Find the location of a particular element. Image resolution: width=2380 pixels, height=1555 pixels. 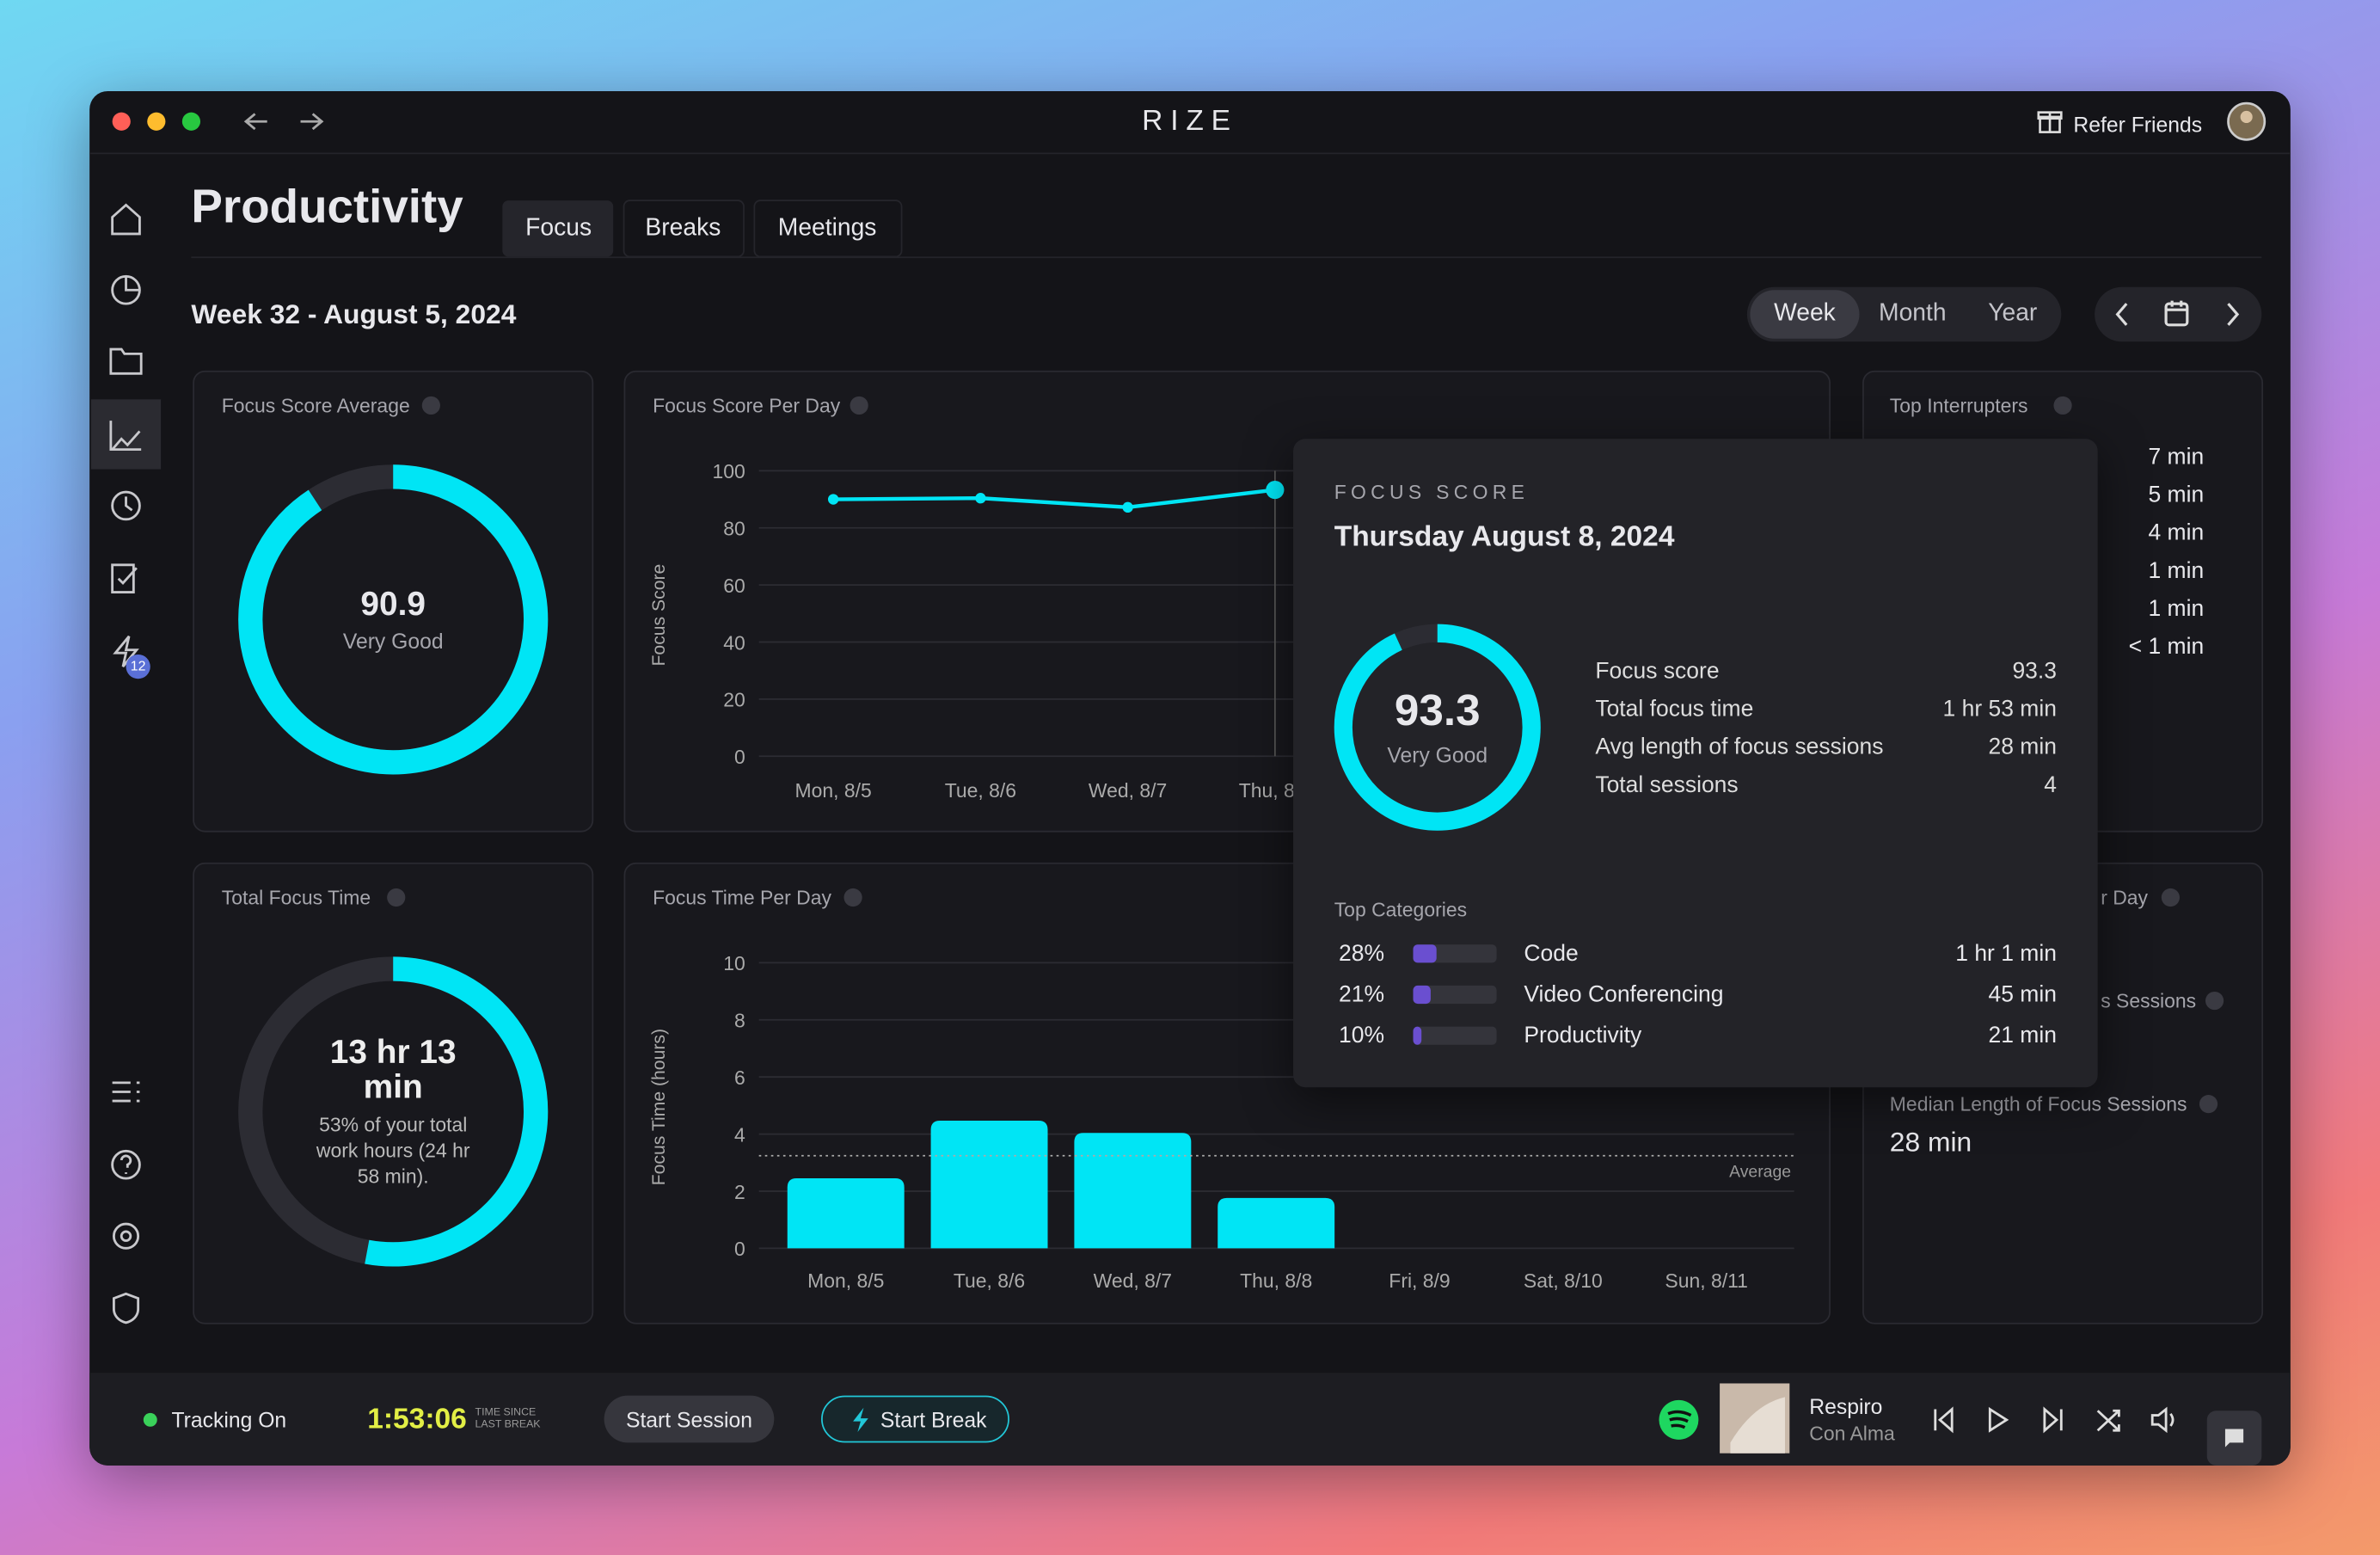

zoom-button is located at coordinates (191, 122).